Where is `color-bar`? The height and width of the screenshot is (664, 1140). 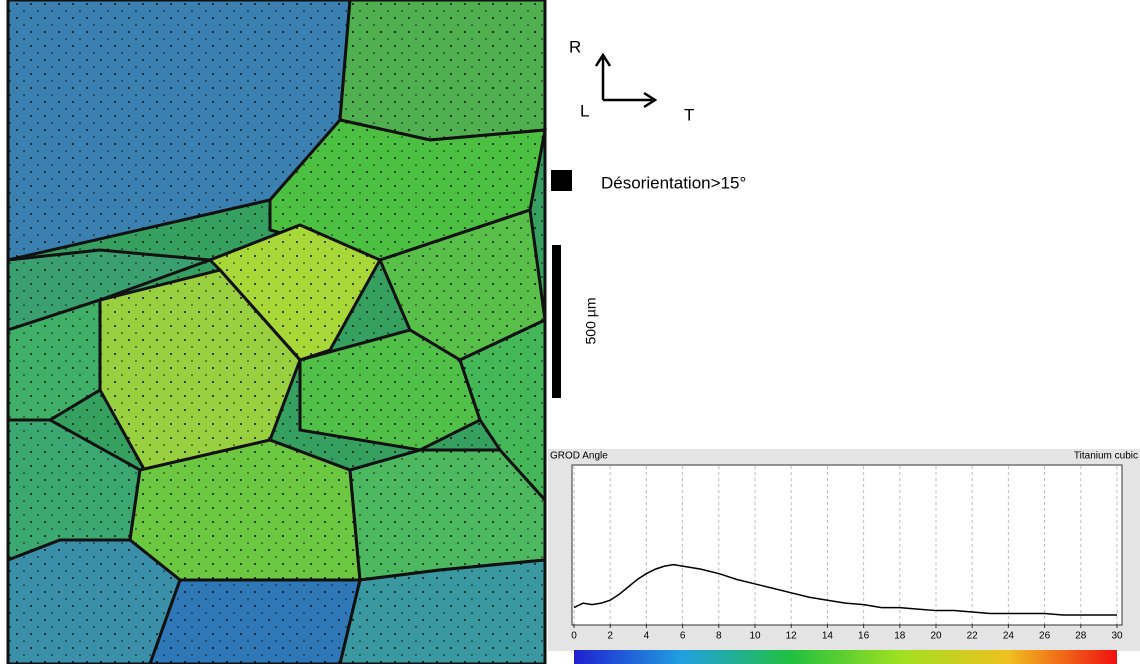 color-bar is located at coordinates (845, 657).